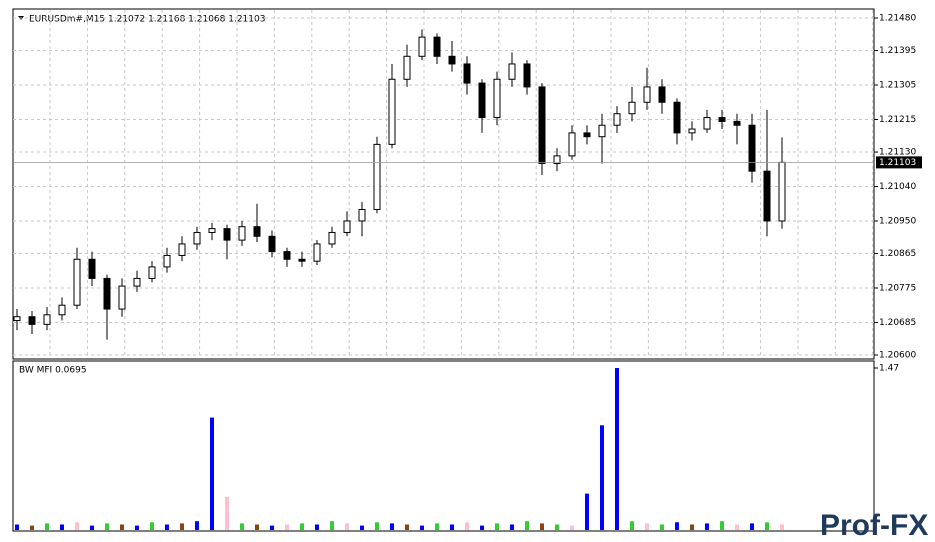 The height and width of the screenshot is (542, 935). Describe the element at coordinates (897, 120) in the screenshot. I see `y-tick-label: 1.21215` at that location.